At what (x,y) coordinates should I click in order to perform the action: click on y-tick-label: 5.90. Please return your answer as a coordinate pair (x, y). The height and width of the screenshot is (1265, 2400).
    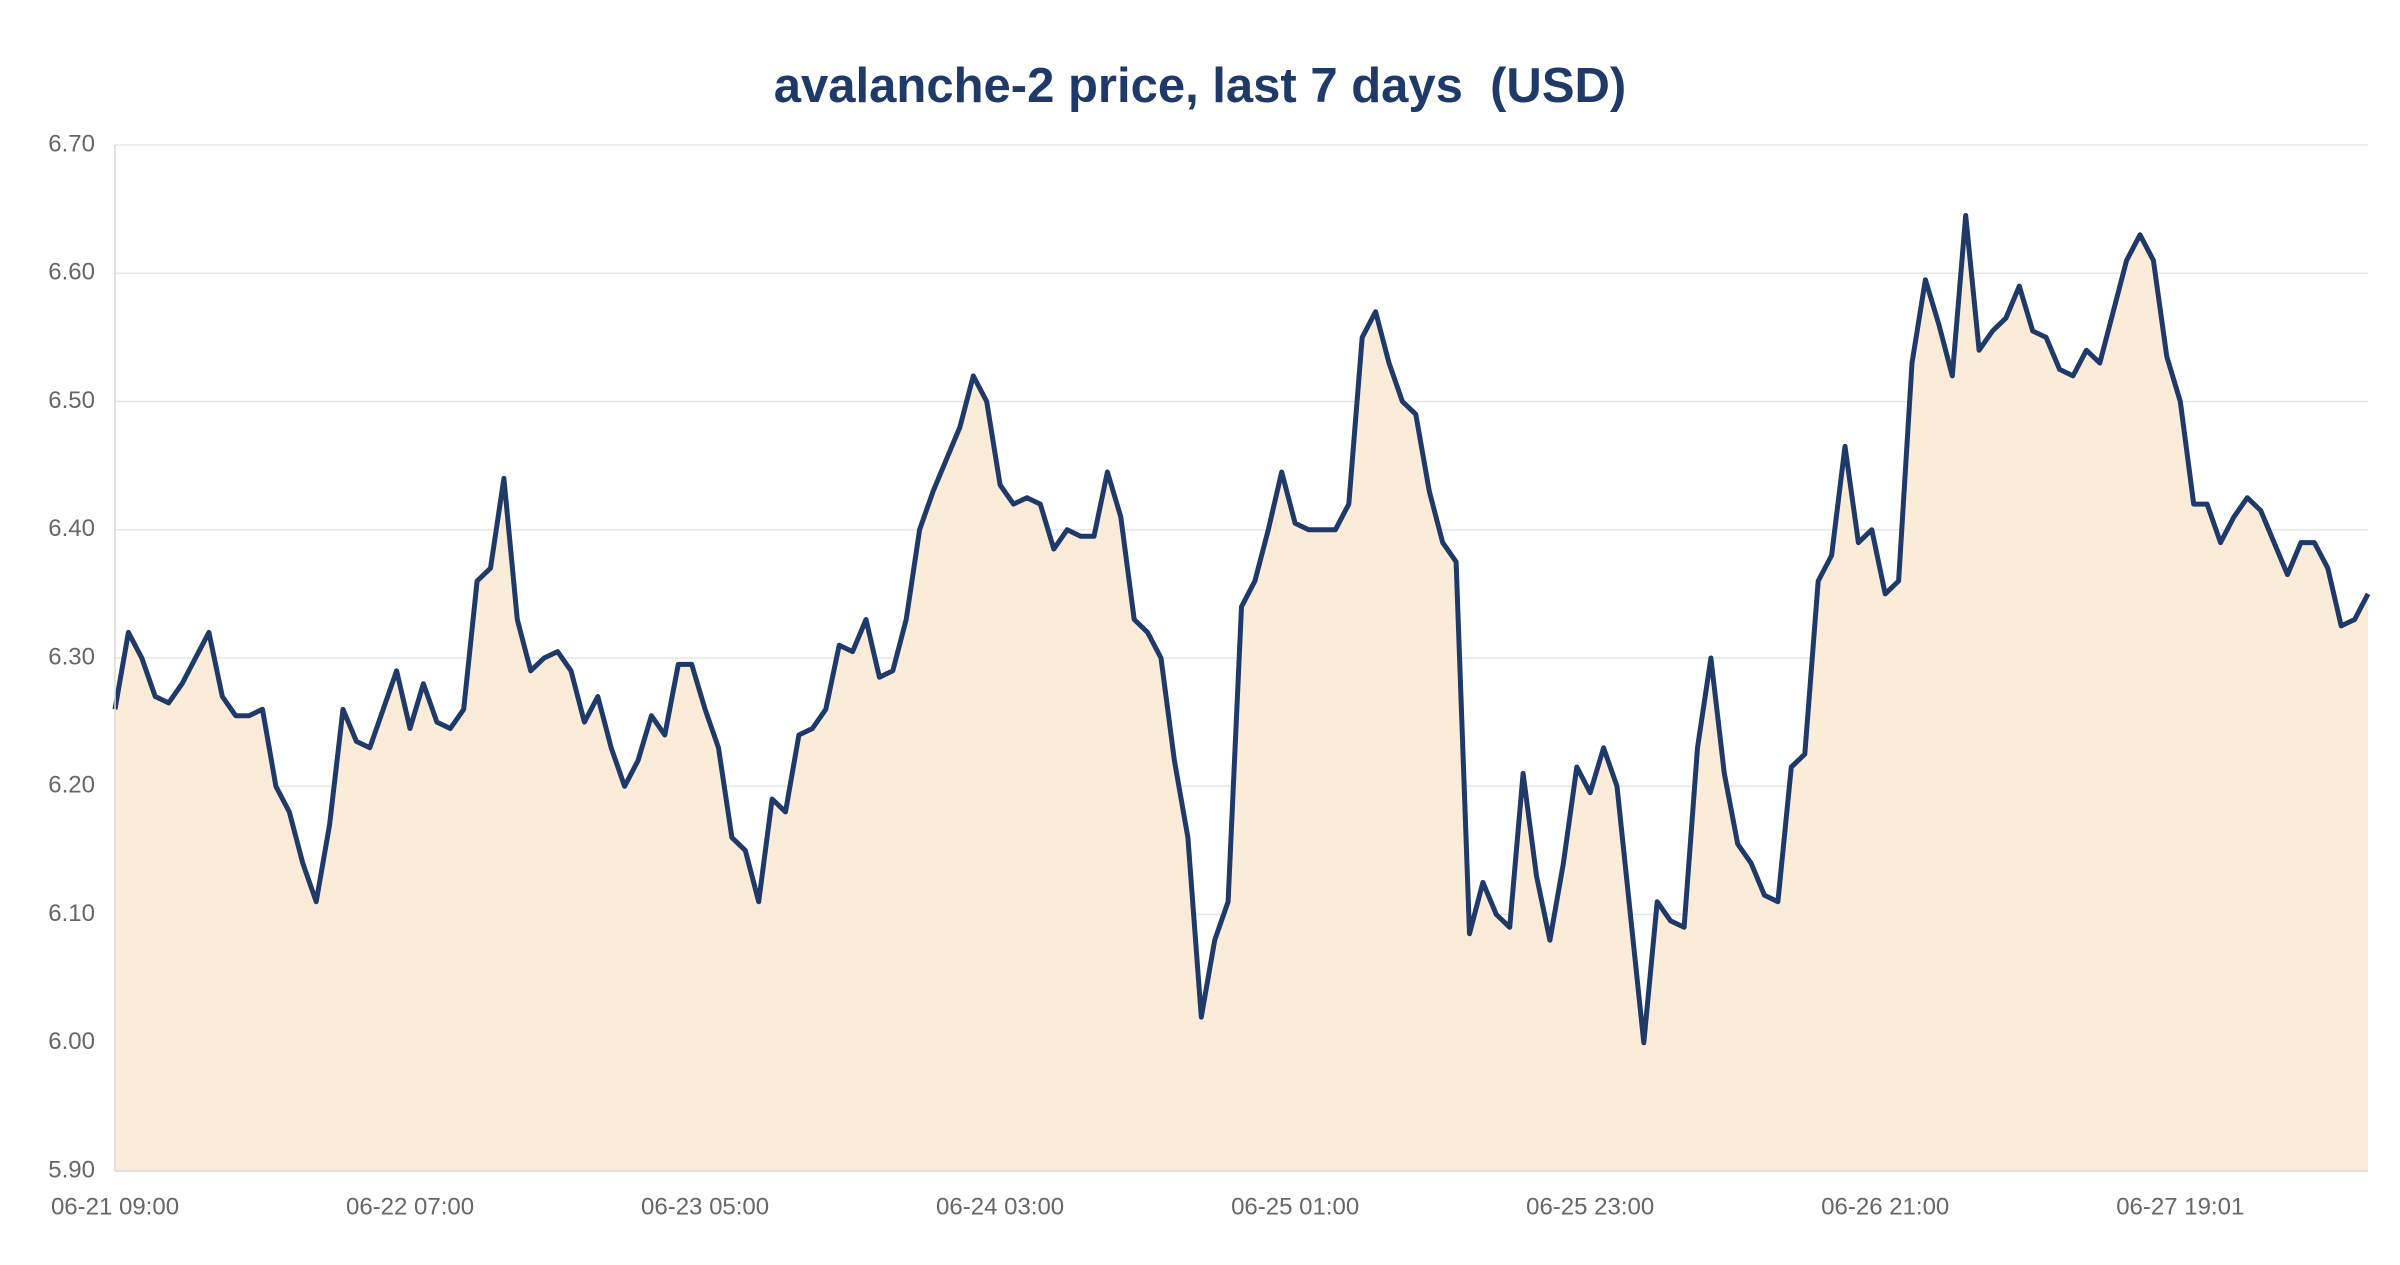
    Looking at the image, I should click on (71, 1169).